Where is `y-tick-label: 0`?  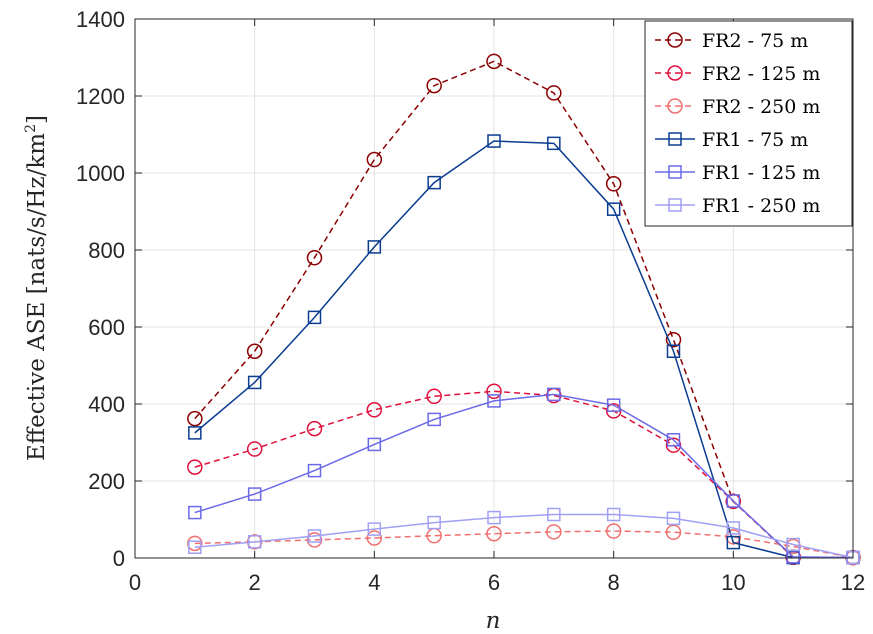
y-tick-label: 0 is located at coordinates (119, 558).